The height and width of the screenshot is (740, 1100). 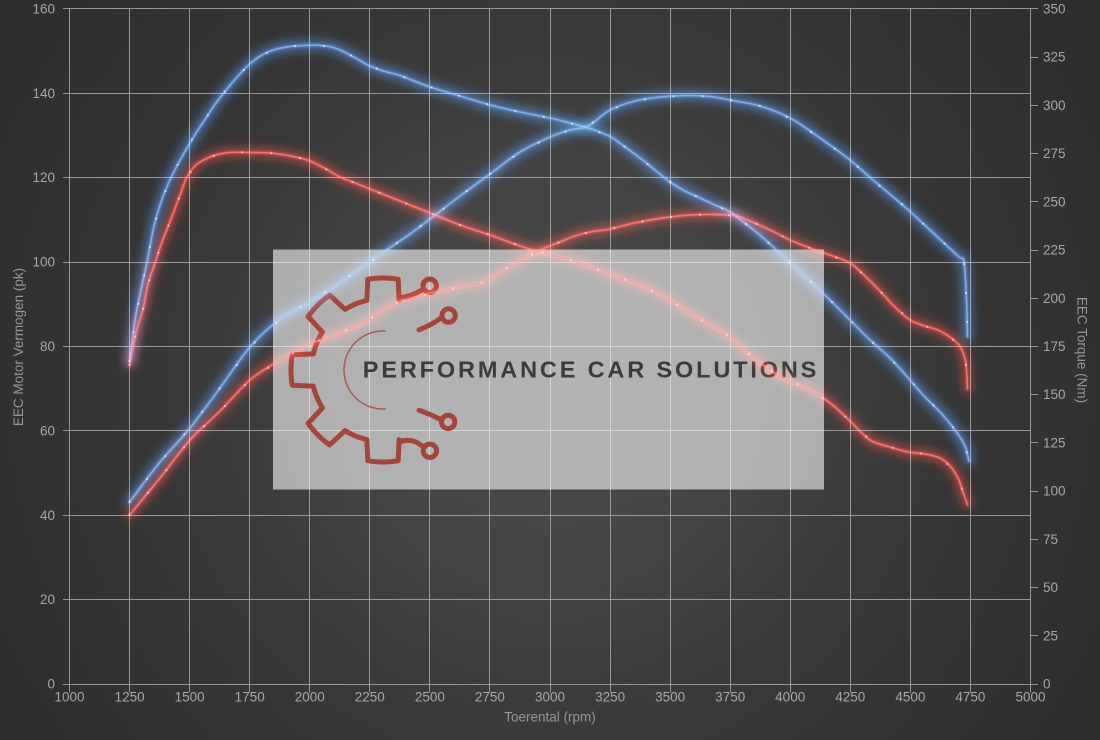 What do you see at coordinates (43, 177) in the screenshot?
I see `svg-text: 120` at bounding box center [43, 177].